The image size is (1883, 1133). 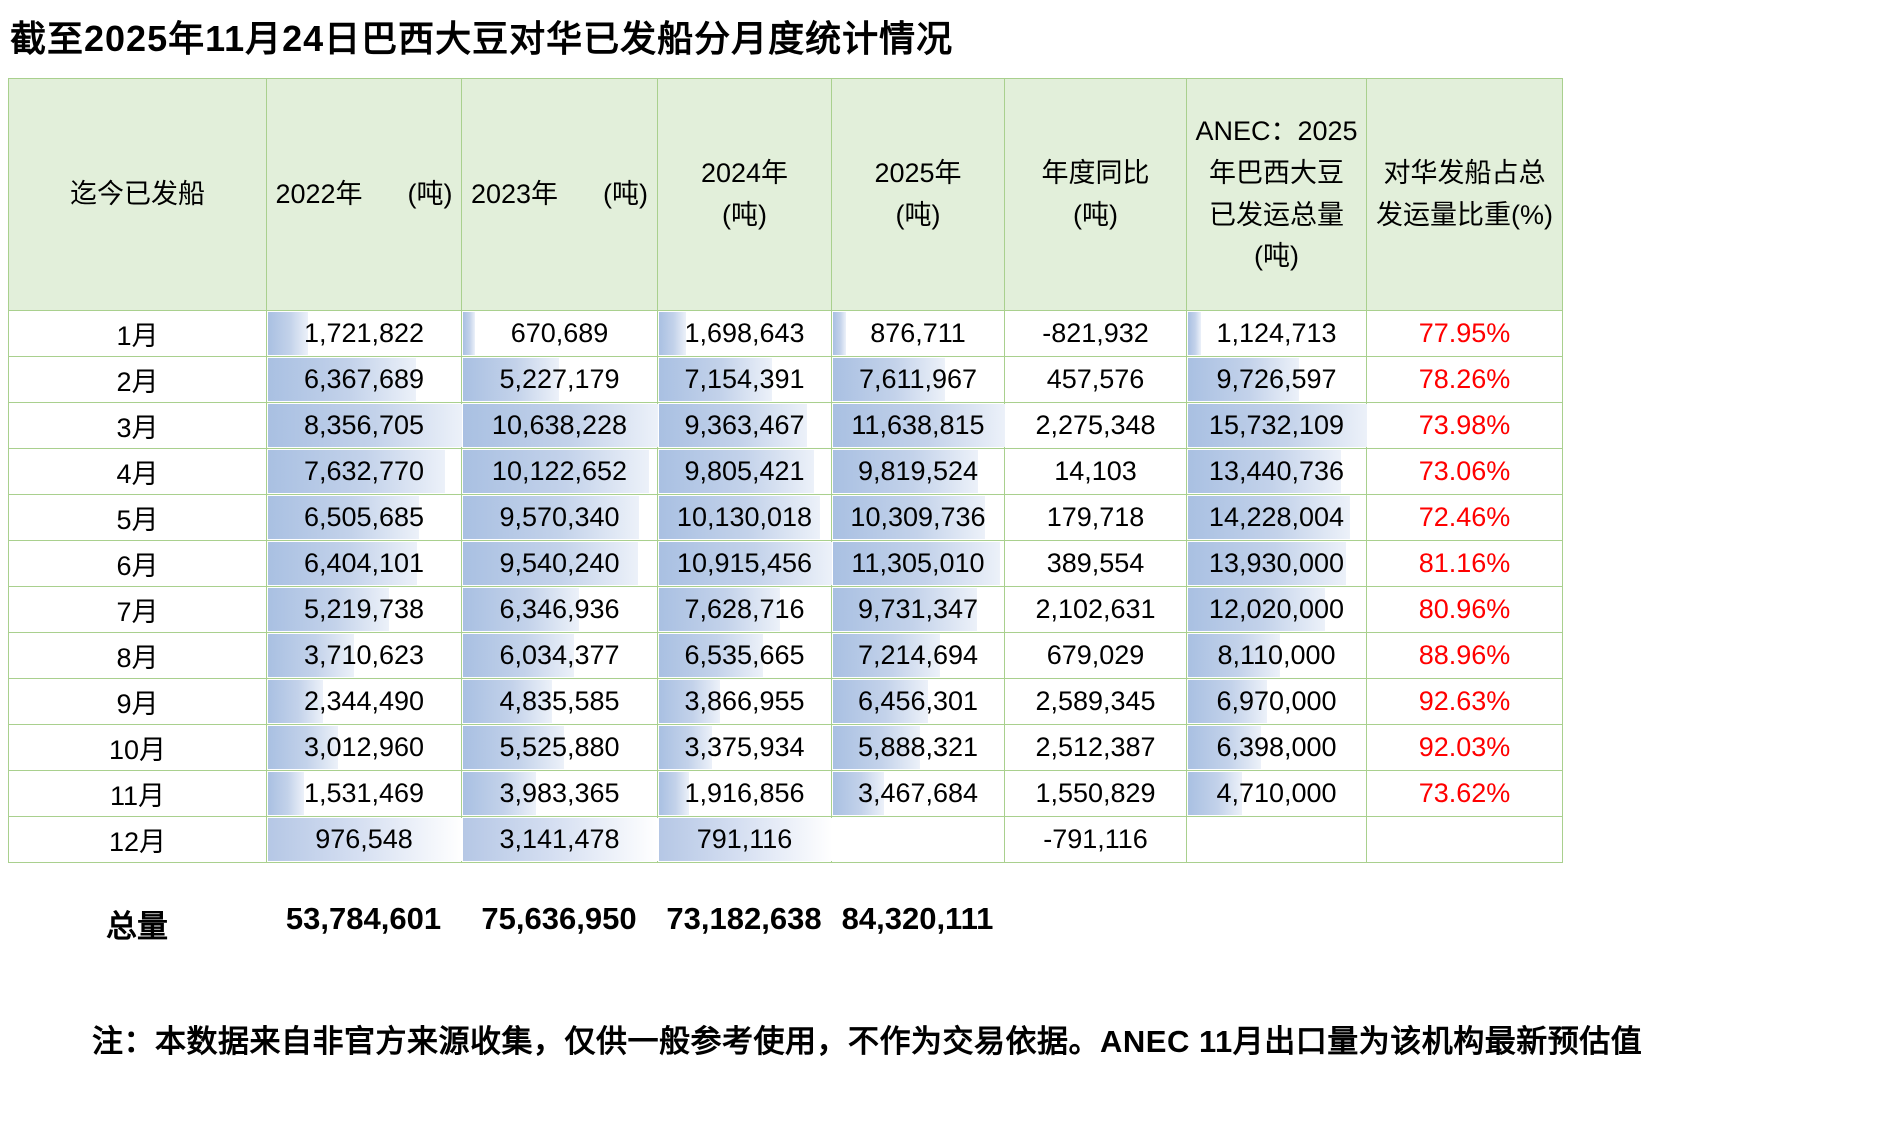 I want to click on cell-2022: 2,344,490, so click(x=364, y=701).